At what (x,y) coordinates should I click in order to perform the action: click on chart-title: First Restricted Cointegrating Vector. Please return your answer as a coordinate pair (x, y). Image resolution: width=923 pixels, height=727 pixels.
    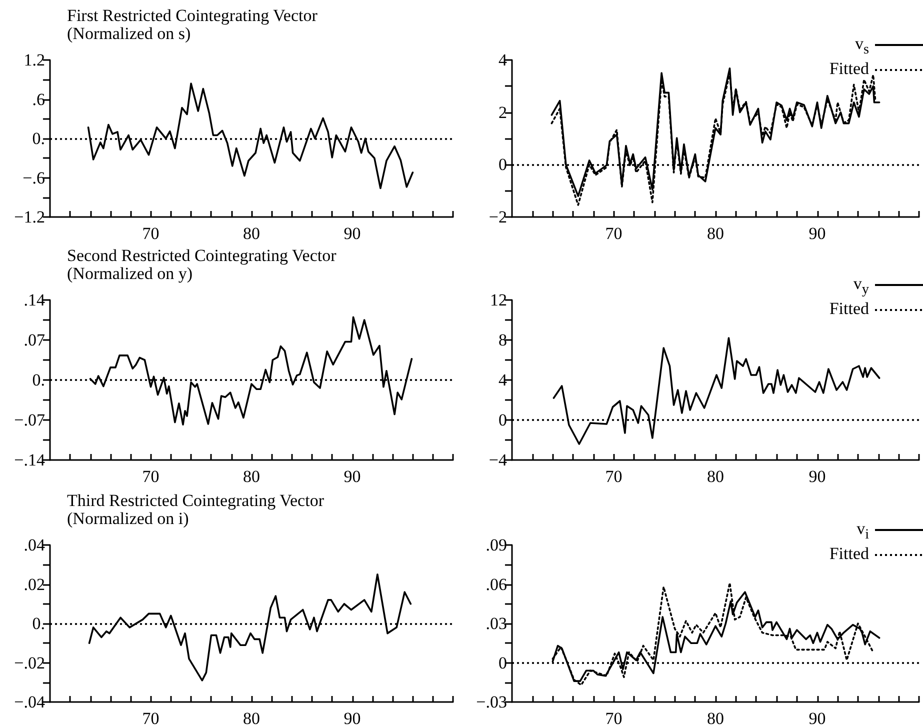
    Looking at the image, I should click on (192, 15).